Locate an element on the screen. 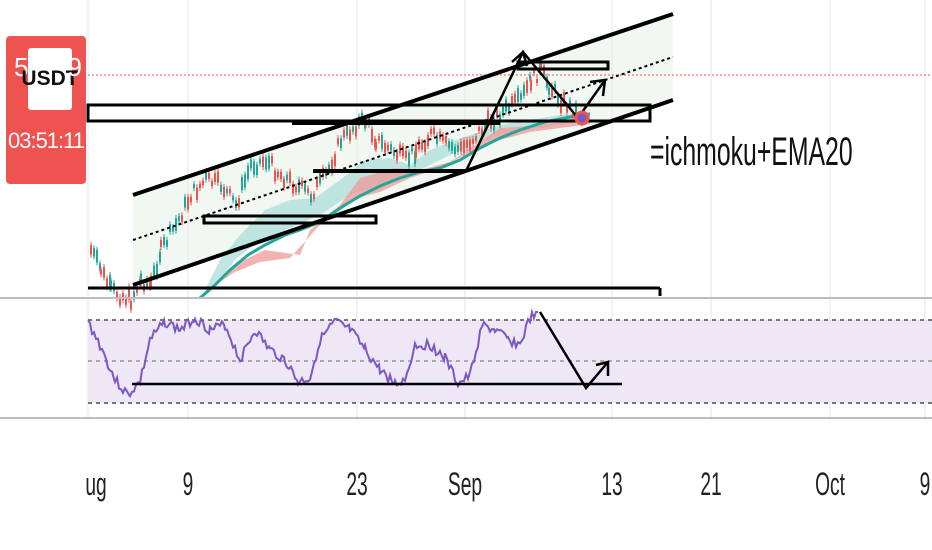  rsi-band is located at coordinates (510, 361).